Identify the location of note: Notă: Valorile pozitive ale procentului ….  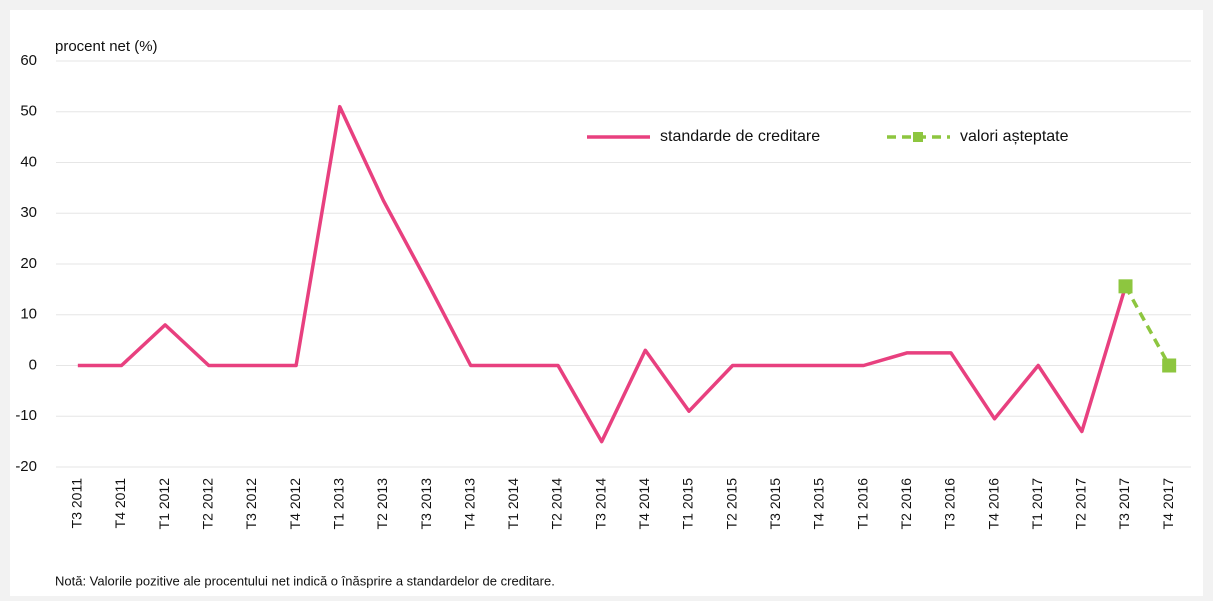
(305, 580).